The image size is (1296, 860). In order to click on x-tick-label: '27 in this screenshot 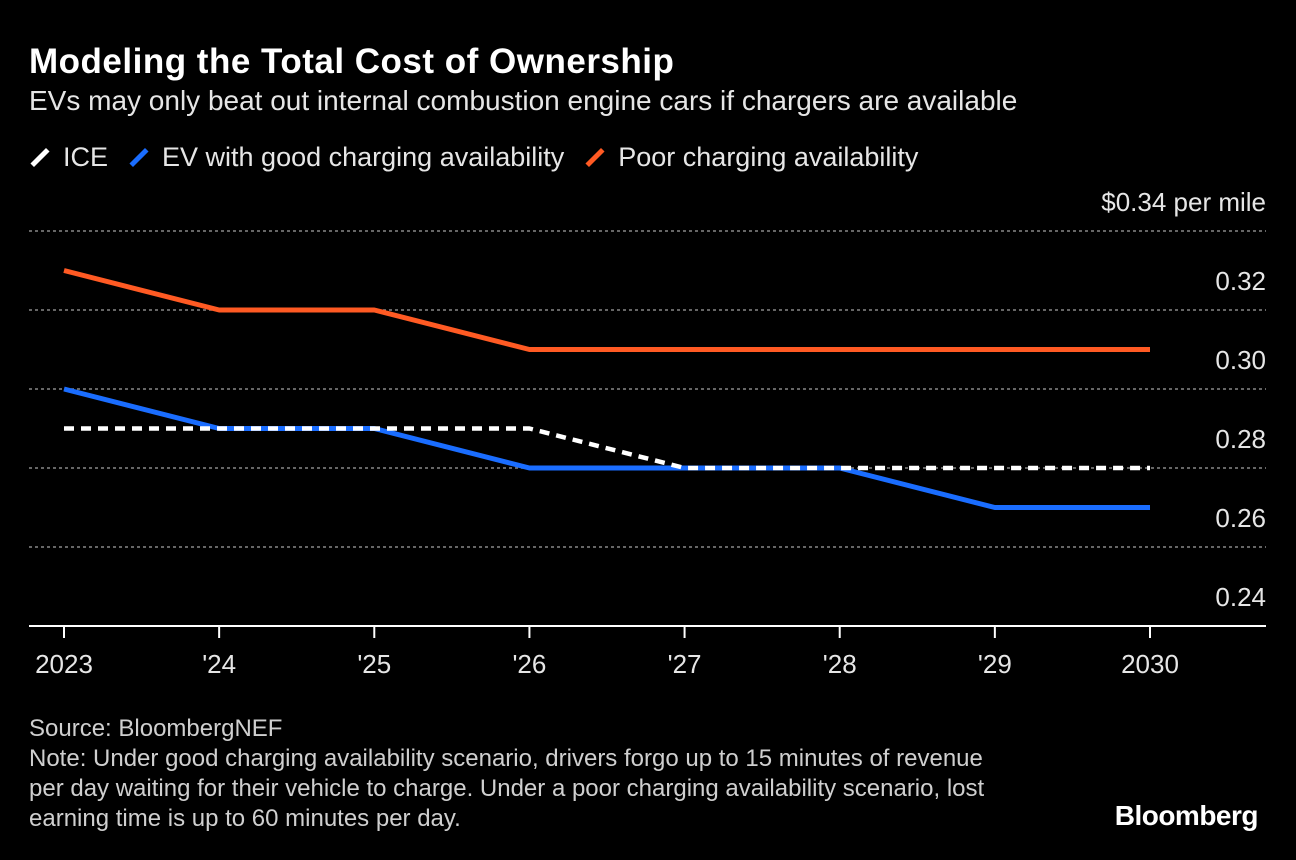, I will do `click(685, 664)`.